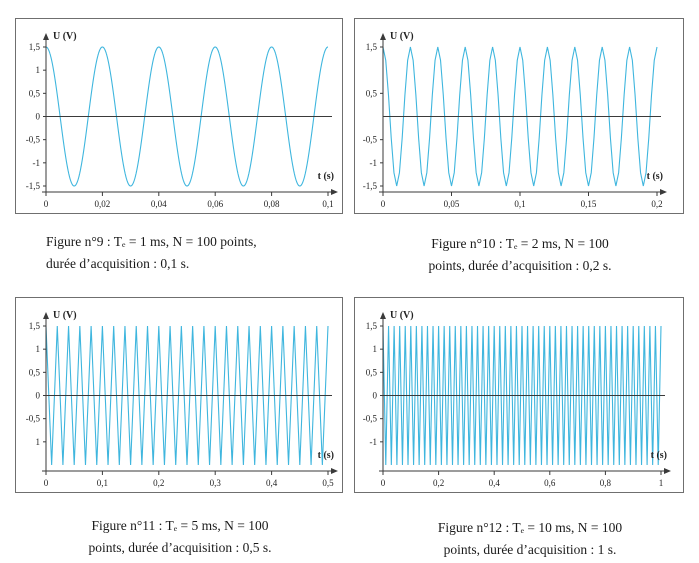 Image resolution: width=699 pixels, height=563 pixels. What do you see at coordinates (520, 243) in the screenshot?
I see `caption-line-1: Figure n°10 : Tₑ = 2 ms, N = 100` at bounding box center [520, 243].